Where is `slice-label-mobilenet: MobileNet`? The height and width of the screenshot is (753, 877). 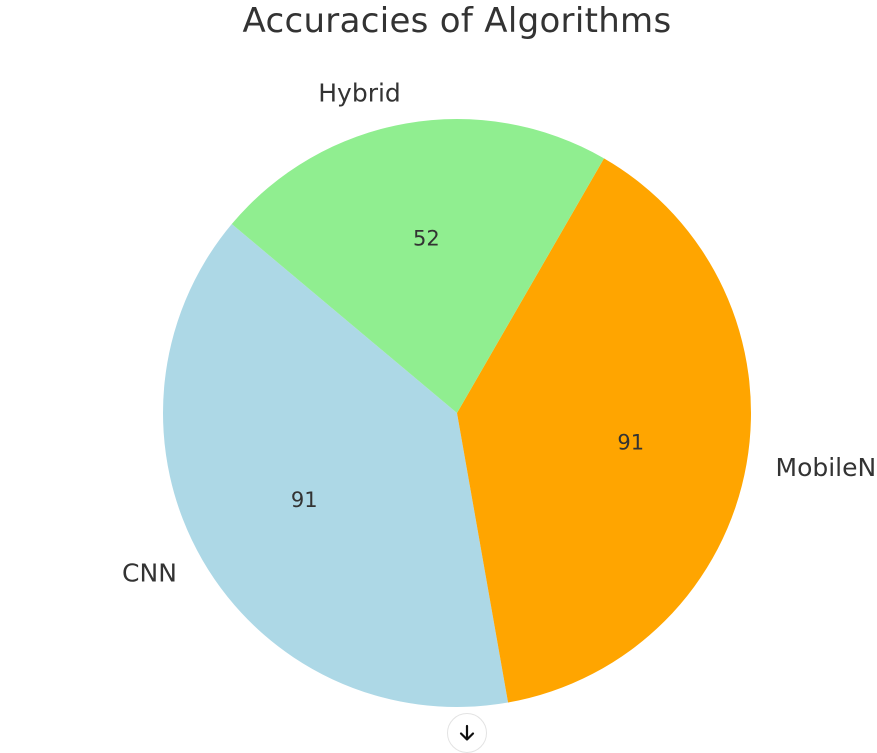 slice-label-mobilenet: MobileNet is located at coordinates (826, 467).